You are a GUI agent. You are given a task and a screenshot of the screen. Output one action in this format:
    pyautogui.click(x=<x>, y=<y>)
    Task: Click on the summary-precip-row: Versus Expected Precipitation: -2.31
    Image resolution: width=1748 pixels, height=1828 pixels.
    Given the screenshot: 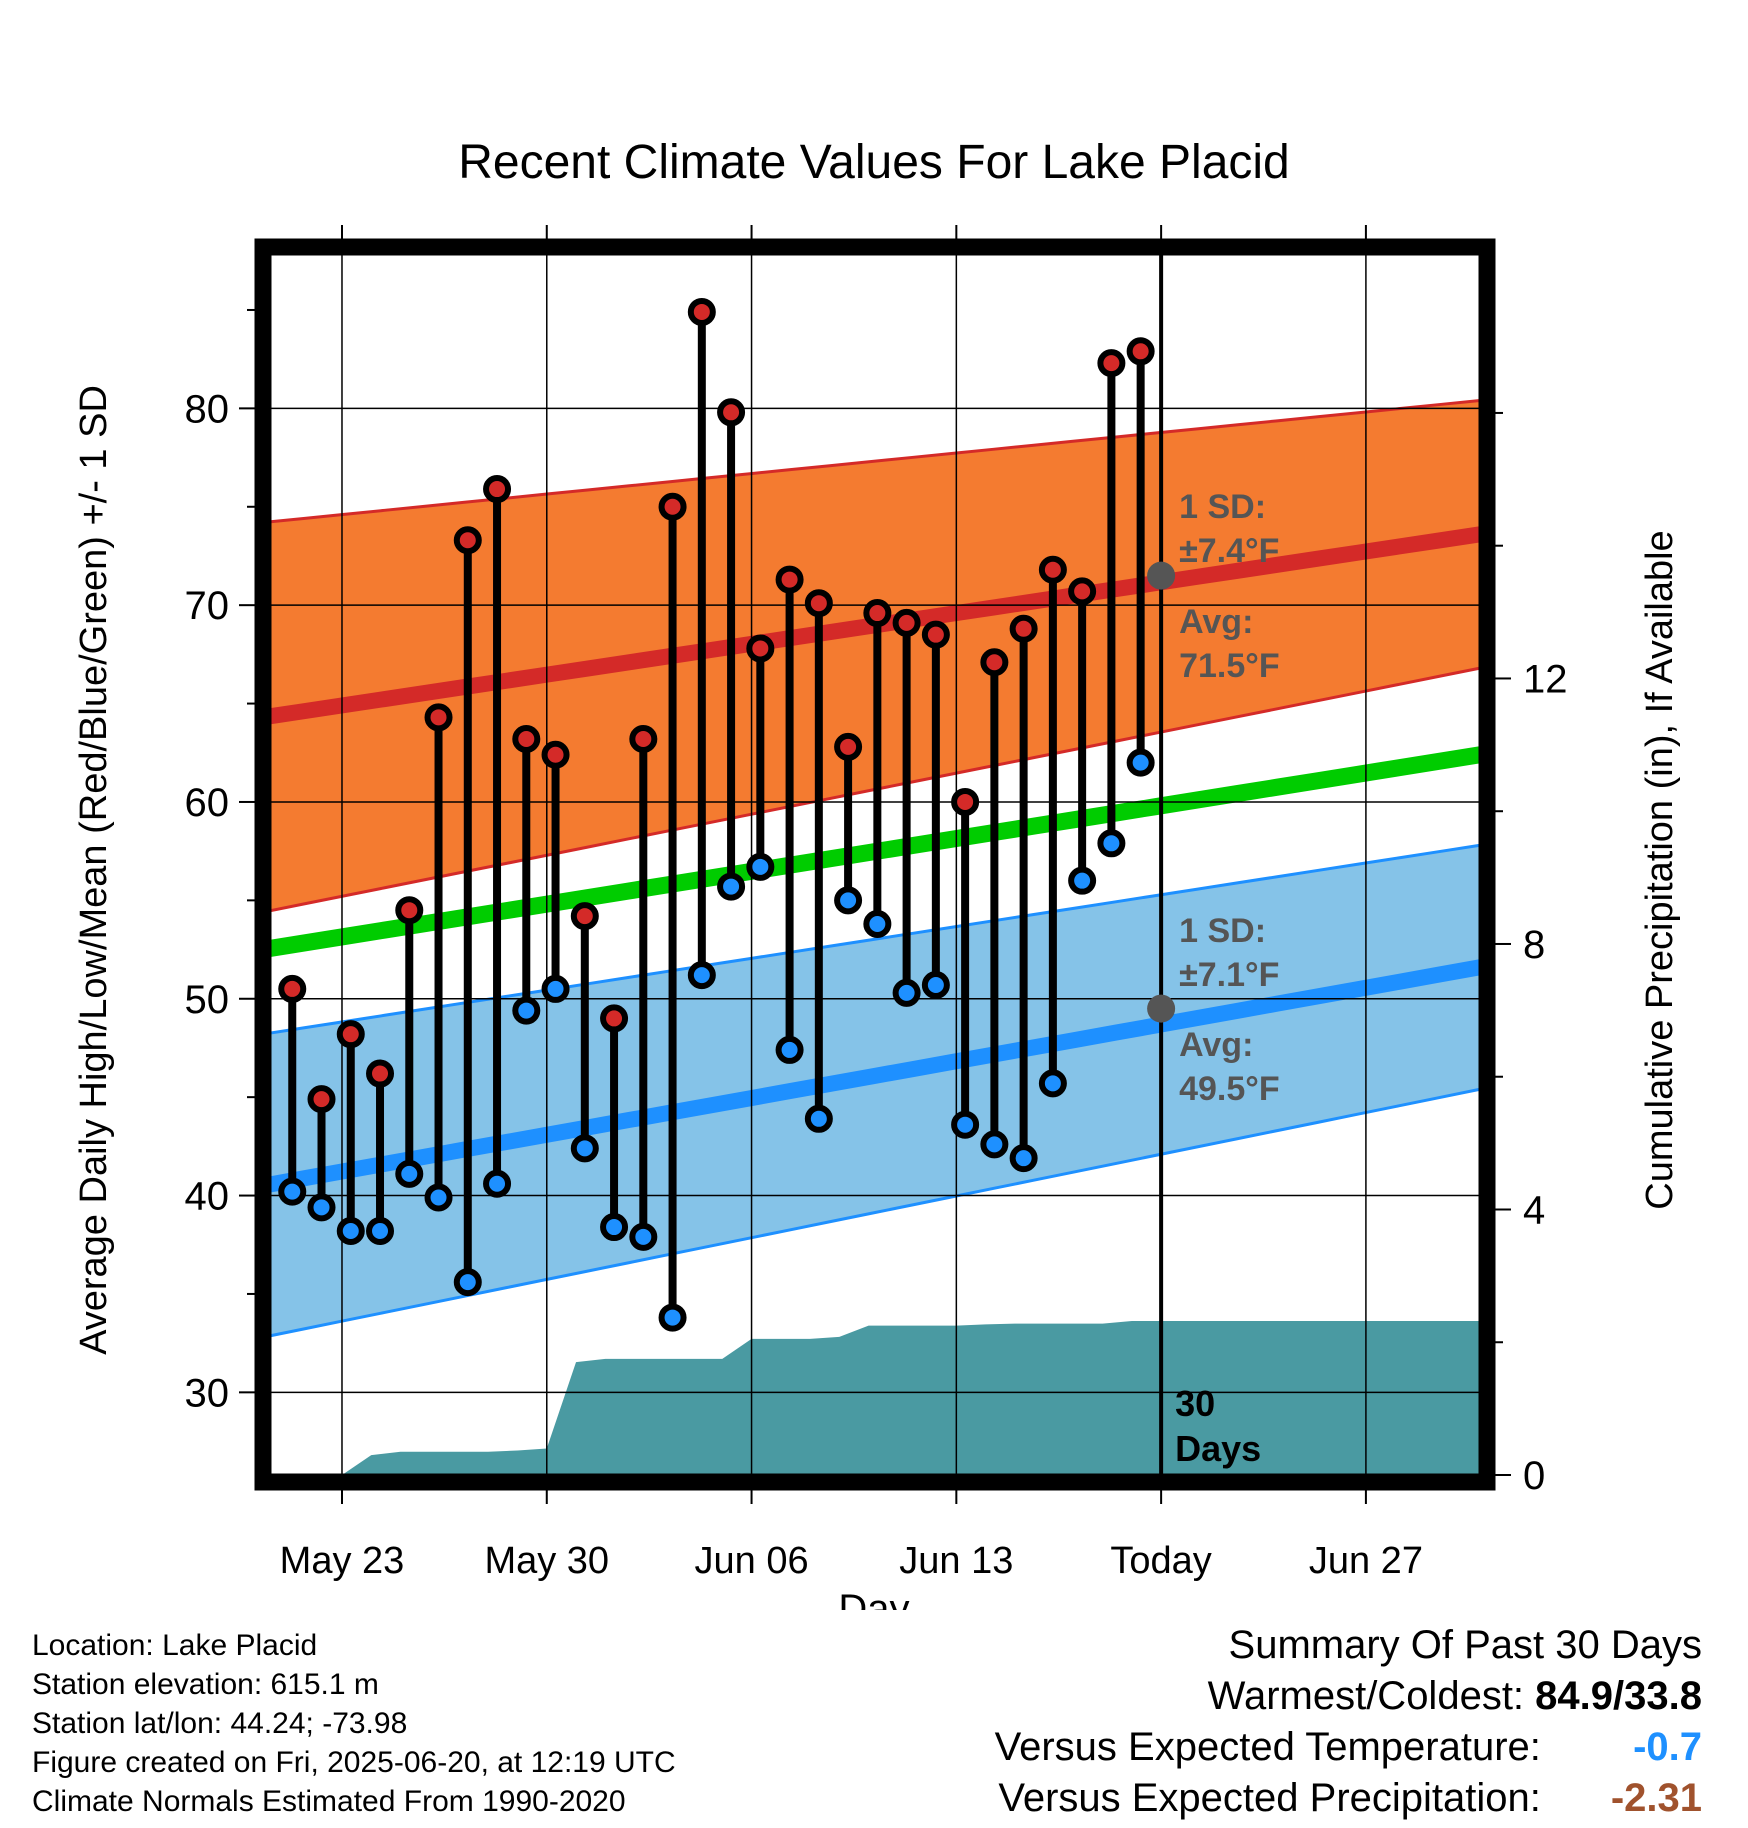 What is the action you would take?
    pyautogui.click(x=1348, y=1798)
    